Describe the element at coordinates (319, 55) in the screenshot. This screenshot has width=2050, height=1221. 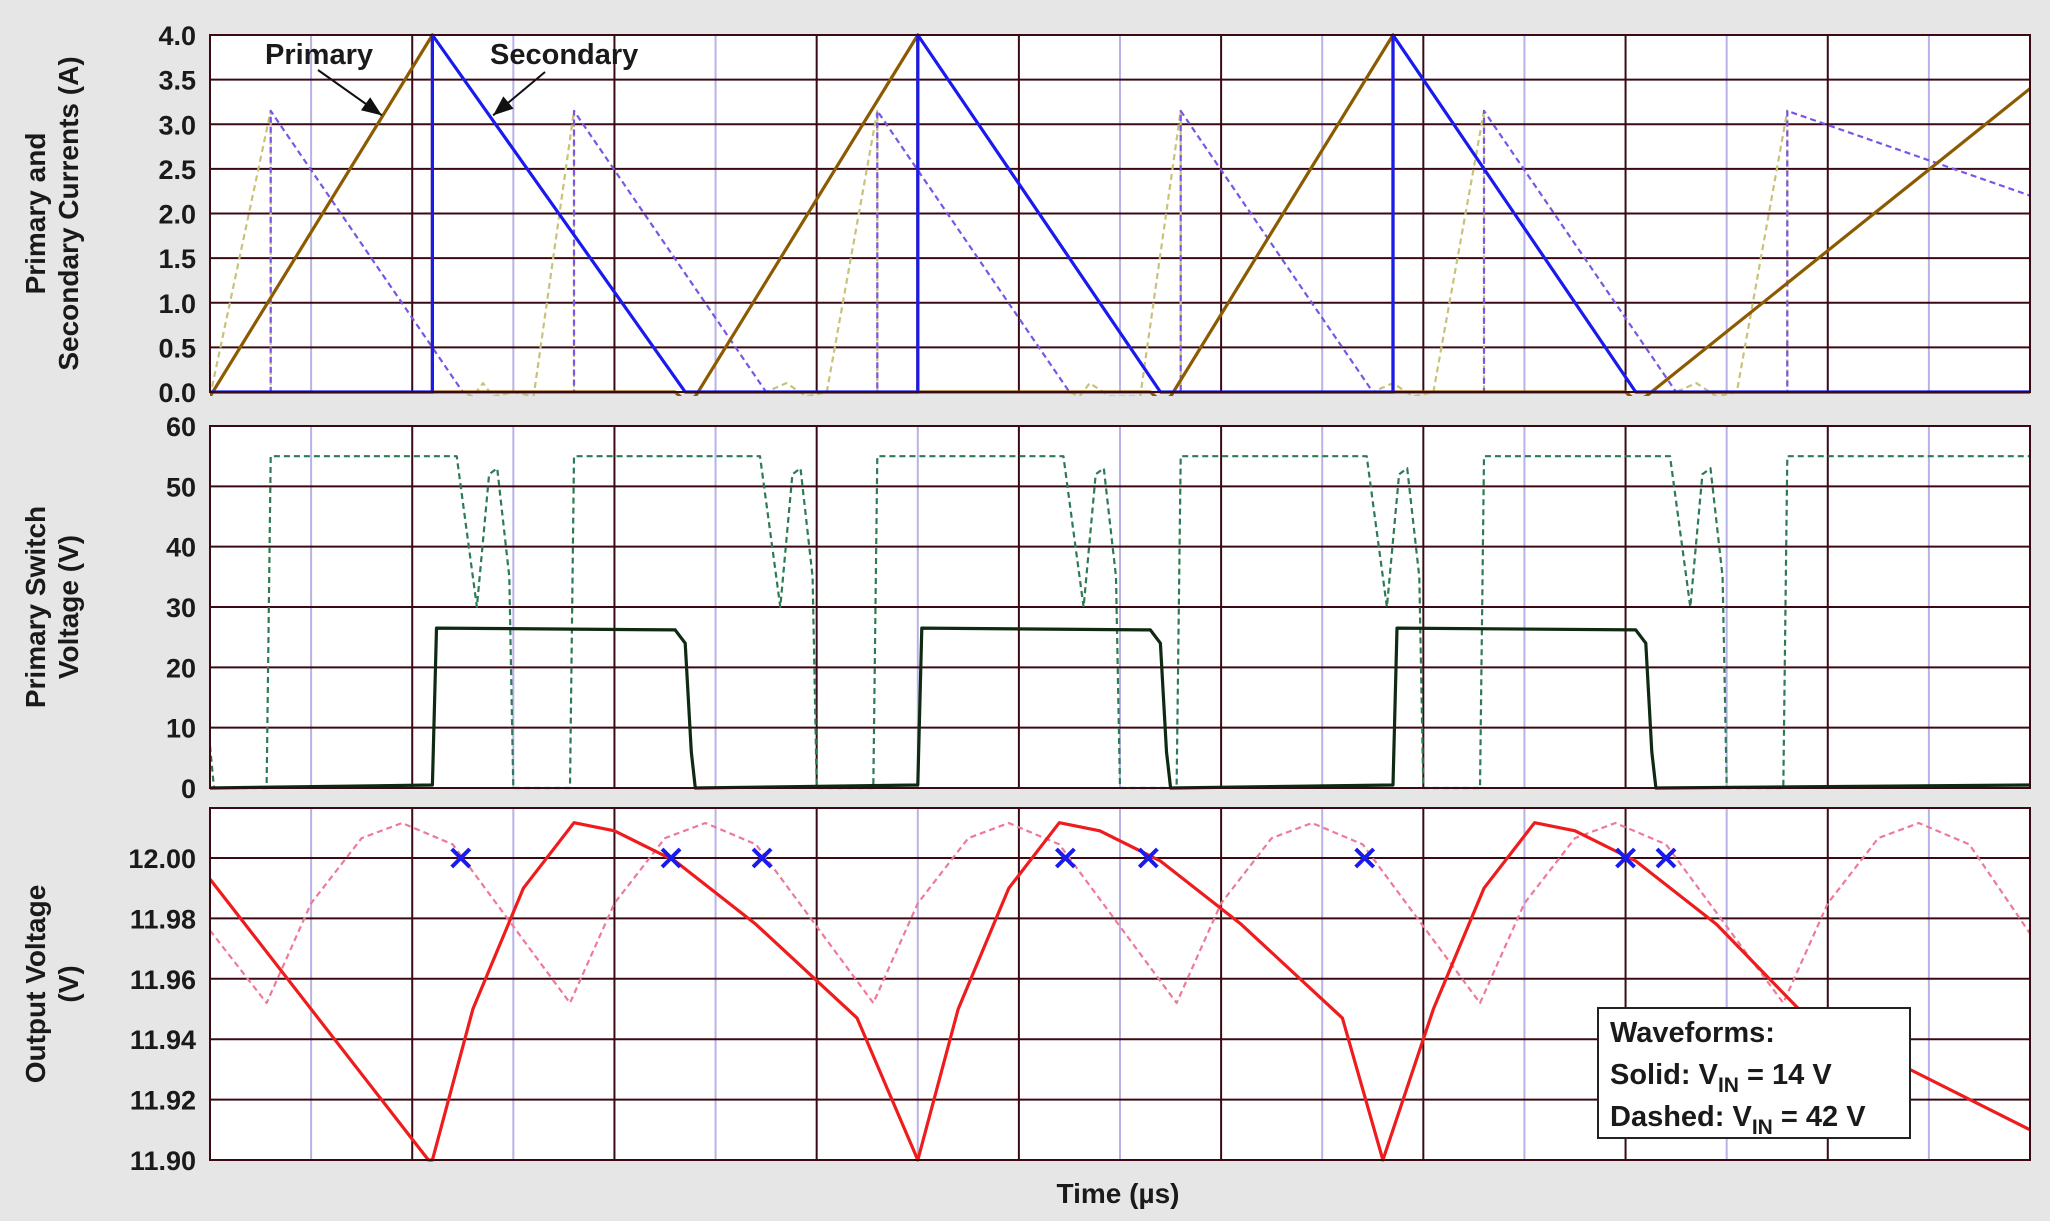
I see `annotation-label: Primary` at that location.